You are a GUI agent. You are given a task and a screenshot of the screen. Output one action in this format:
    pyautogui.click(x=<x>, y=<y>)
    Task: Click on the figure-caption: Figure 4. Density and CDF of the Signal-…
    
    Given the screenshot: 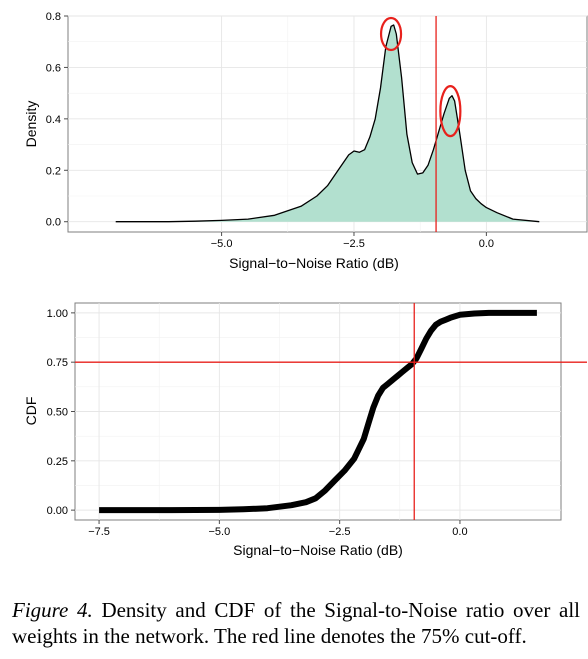 What is the action you would take?
    pyautogui.click(x=296, y=623)
    